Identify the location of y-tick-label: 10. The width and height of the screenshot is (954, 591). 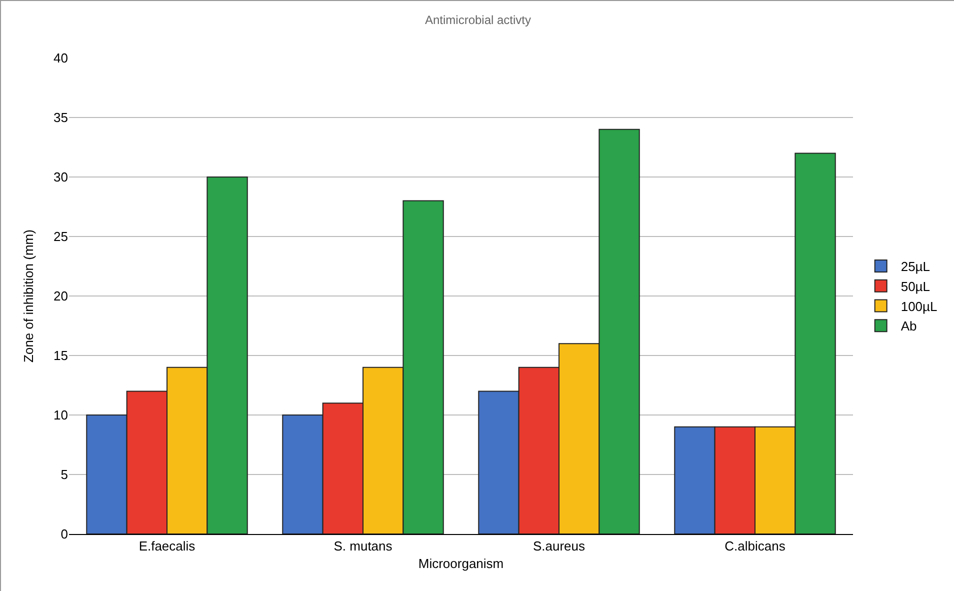
(61, 415).